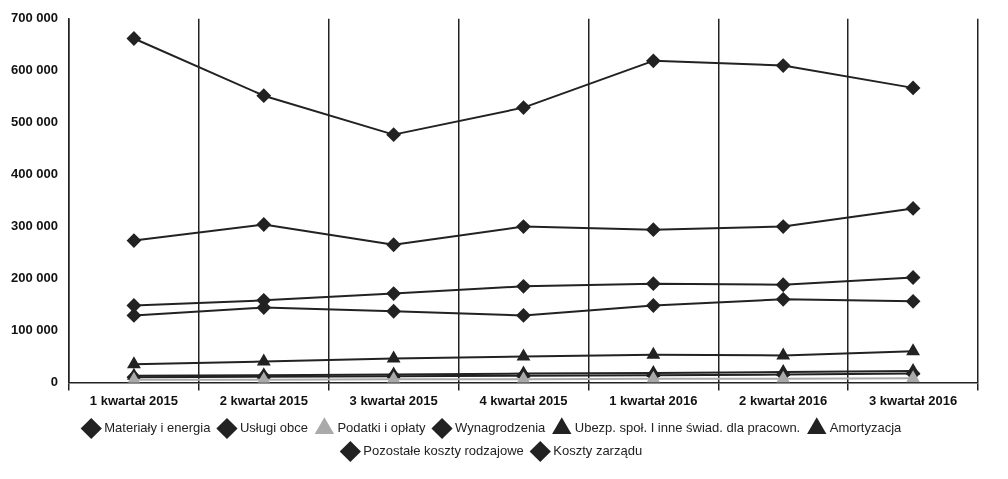 The height and width of the screenshot is (479, 1008). What do you see at coordinates (913, 400) in the screenshot?
I see `x-tick-label: 3 kwartał 2016` at bounding box center [913, 400].